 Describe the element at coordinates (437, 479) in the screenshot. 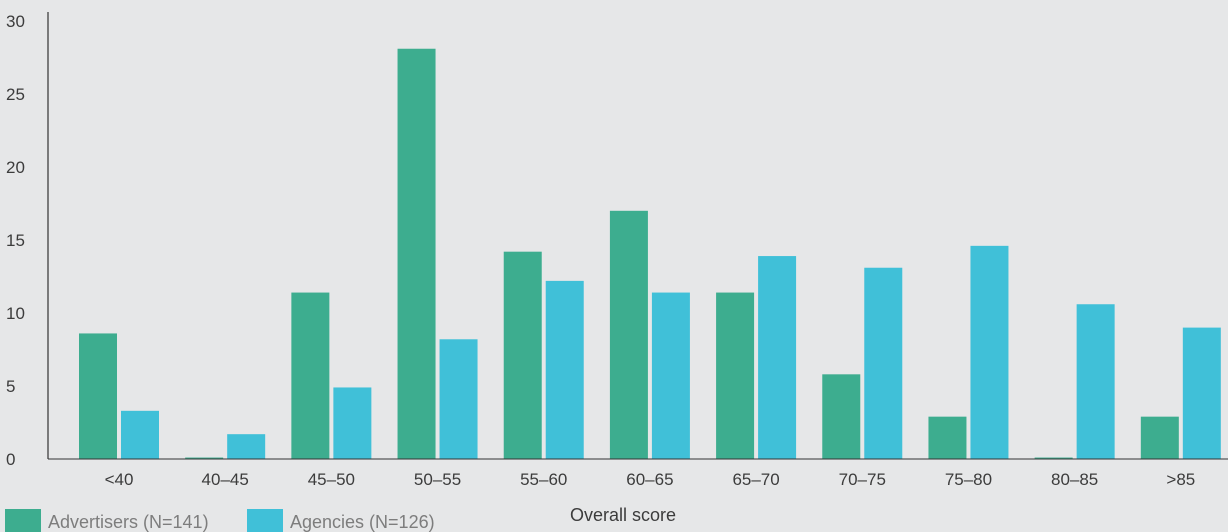

I see `x-tick-label: 50–55` at that location.